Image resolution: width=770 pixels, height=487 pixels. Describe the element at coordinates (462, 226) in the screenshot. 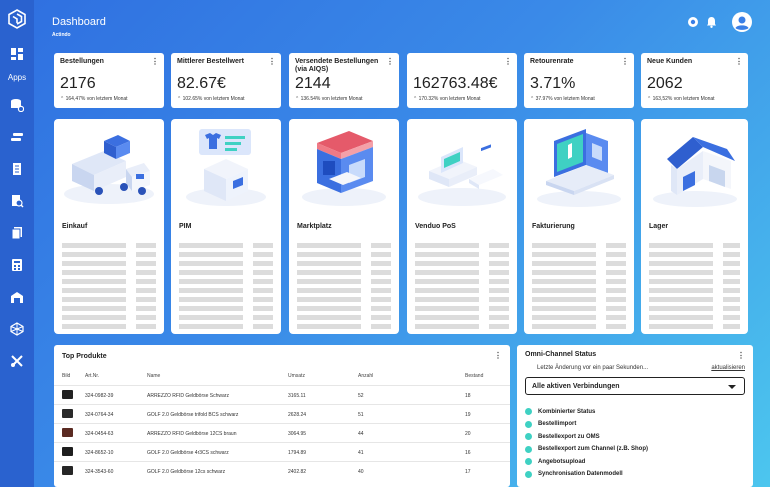

I see `app-card-venduo-pos: Venduo PoS` at that location.